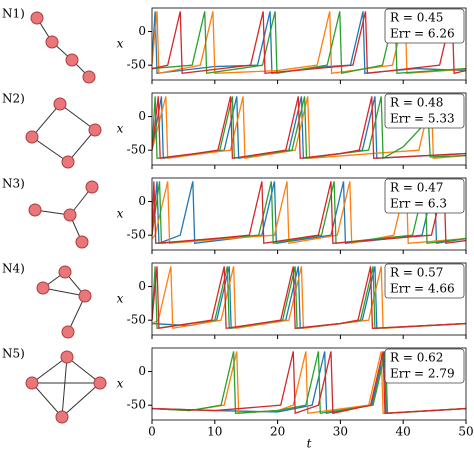  I want to click on annotation: Err = 6.3, so click(418, 204).